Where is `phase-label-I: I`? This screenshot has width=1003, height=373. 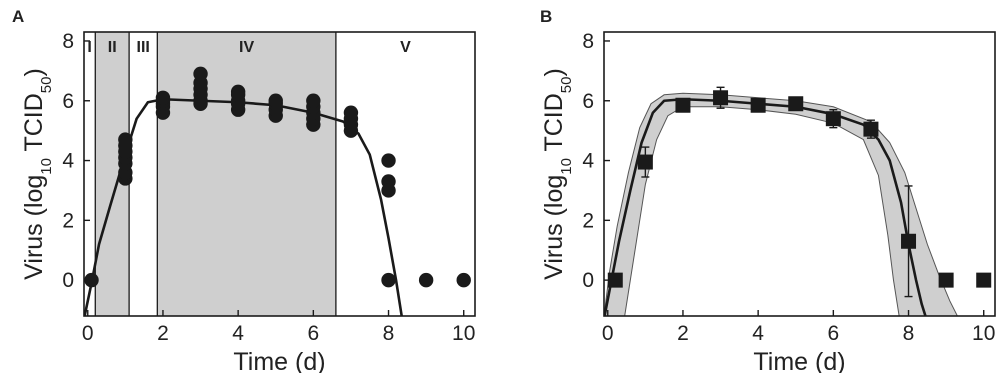 phase-label-I: I is located at coordinates (89, 47).